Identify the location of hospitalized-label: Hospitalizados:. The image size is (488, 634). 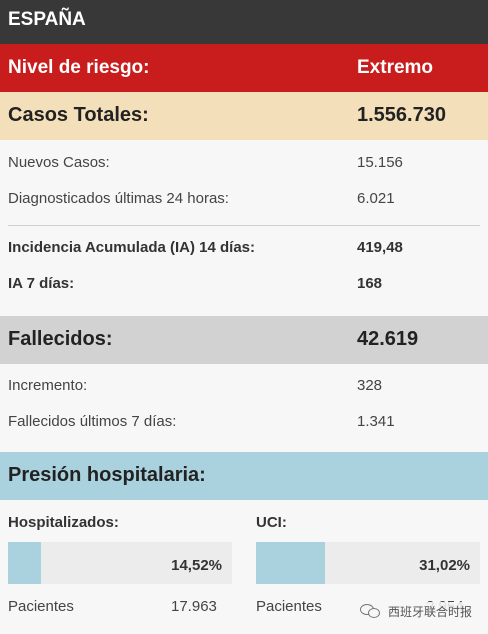
(63, 522).